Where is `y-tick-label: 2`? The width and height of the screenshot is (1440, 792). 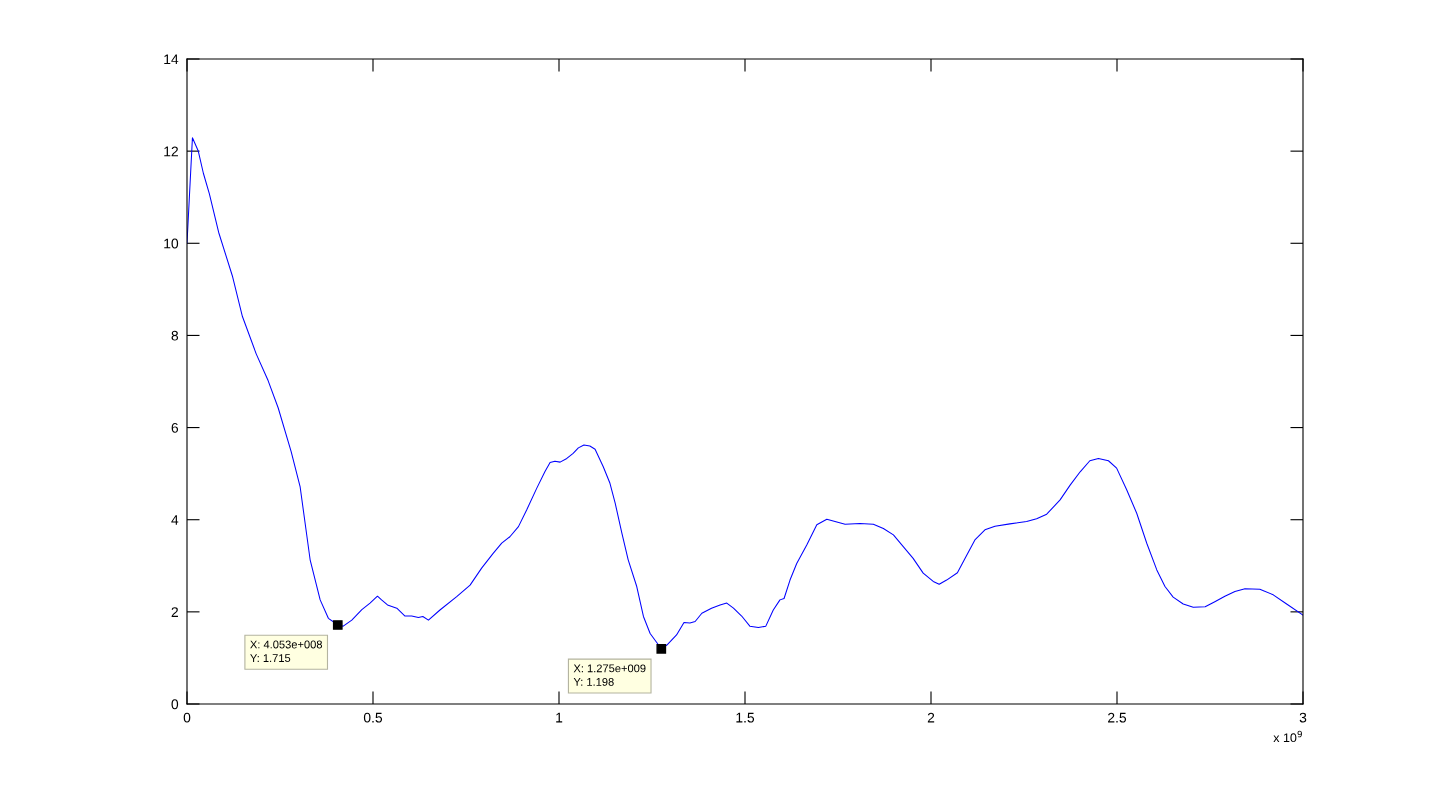 y-tick-label: 2 is located at coordinates (174, 612).